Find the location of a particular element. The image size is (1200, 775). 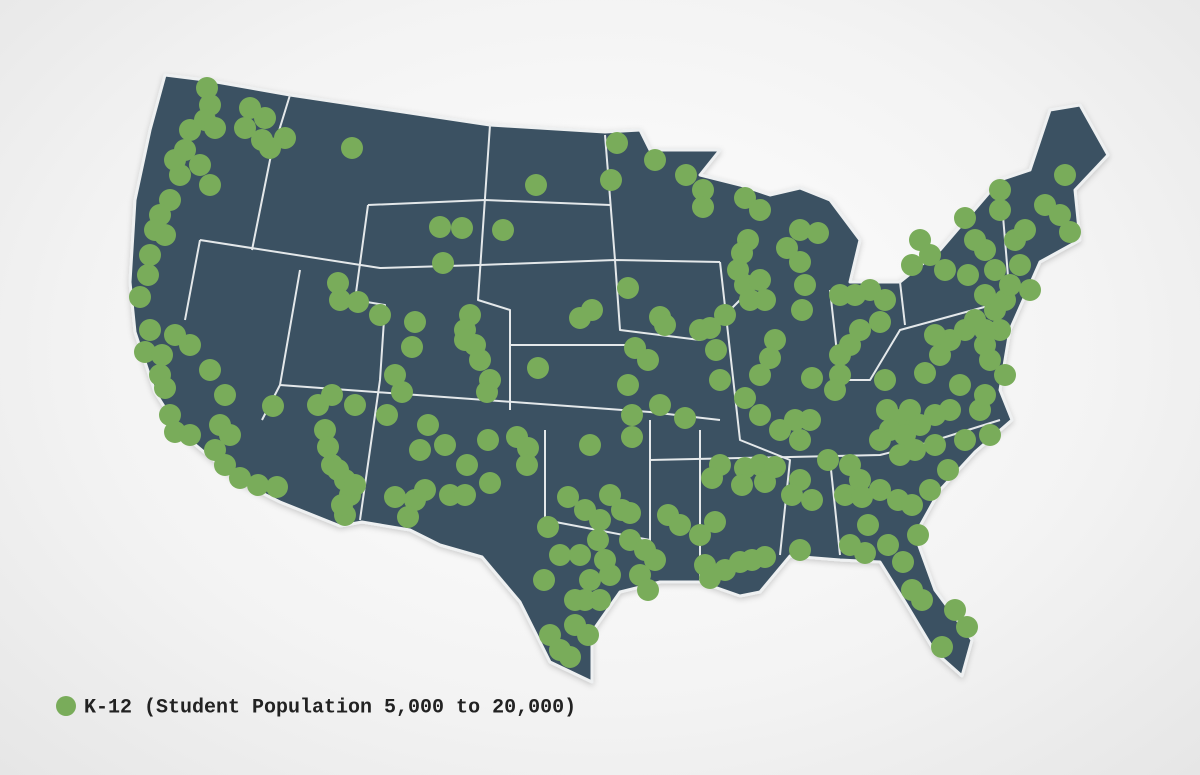

legend-marker is located at coordinates (66, 706).